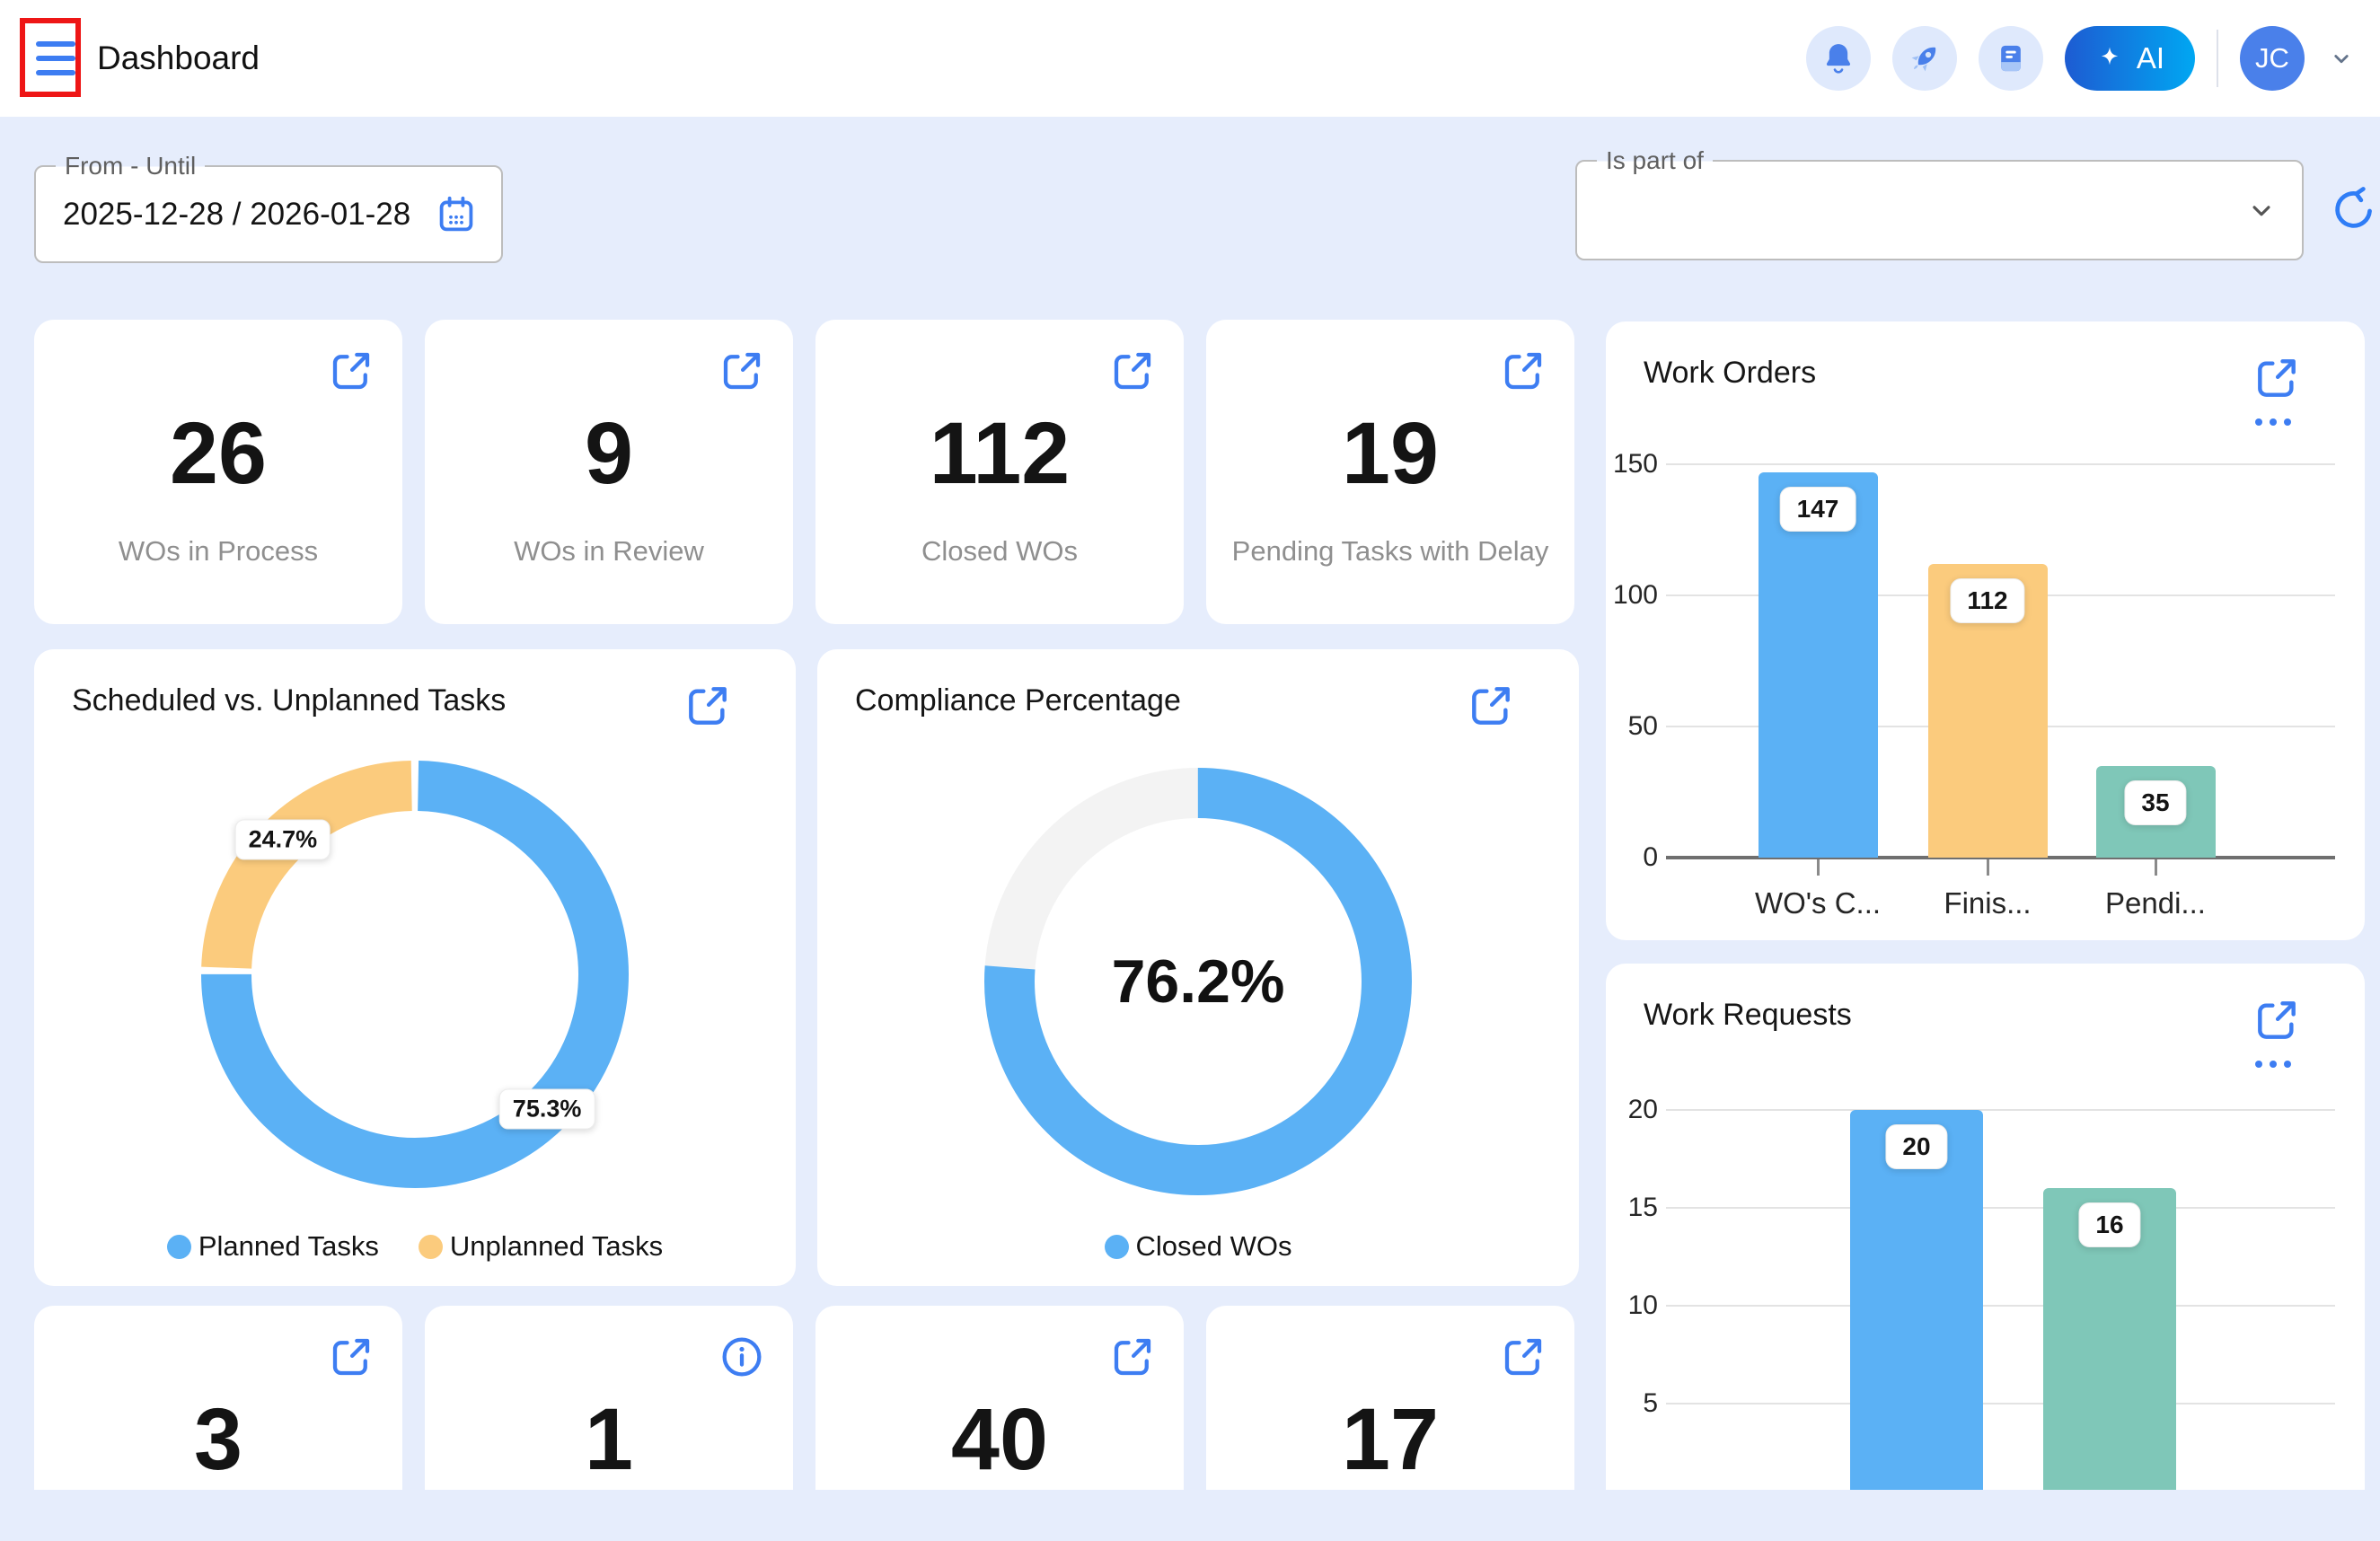 This screenshot has height=1541, width=2380. Describe the element at coordinates (1390, 1398) in the screenshot. I see `kpi-card-bottom-4: 17` at that location.